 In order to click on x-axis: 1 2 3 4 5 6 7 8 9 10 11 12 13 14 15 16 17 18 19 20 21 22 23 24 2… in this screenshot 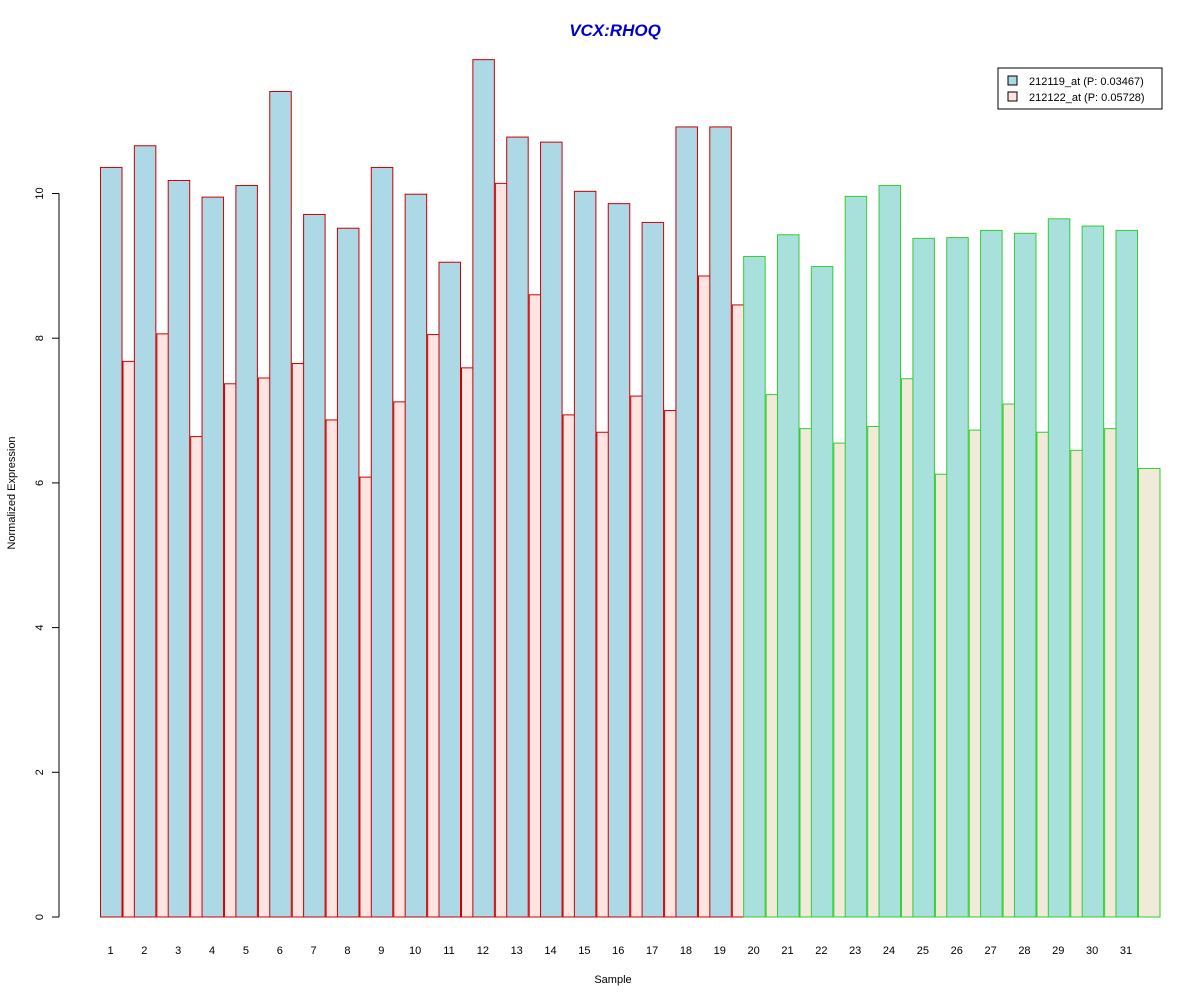, I will do `click(619, 951)`.